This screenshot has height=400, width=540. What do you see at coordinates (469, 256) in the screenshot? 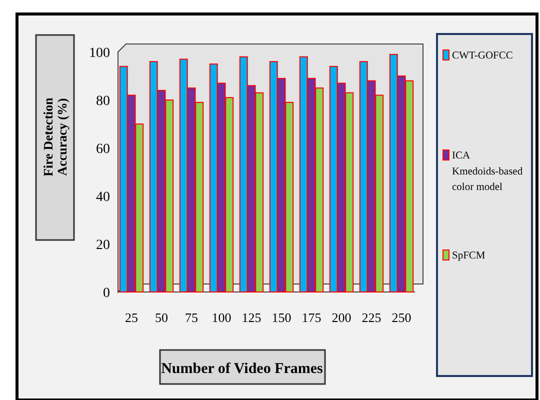
I see `legend-label: SpFCM` at bounding box center [469, 256].